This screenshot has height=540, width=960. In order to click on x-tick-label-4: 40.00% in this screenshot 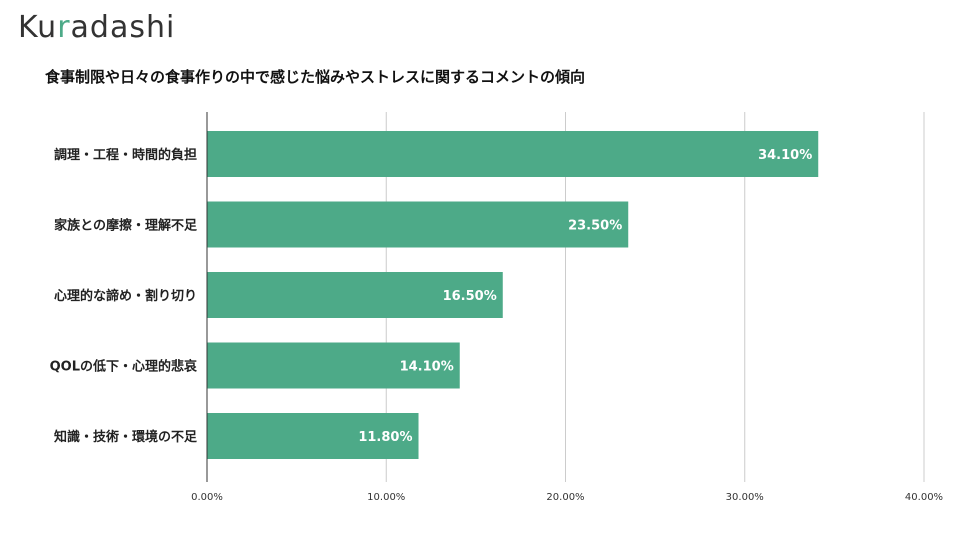, I will do `click(924, 497)`.